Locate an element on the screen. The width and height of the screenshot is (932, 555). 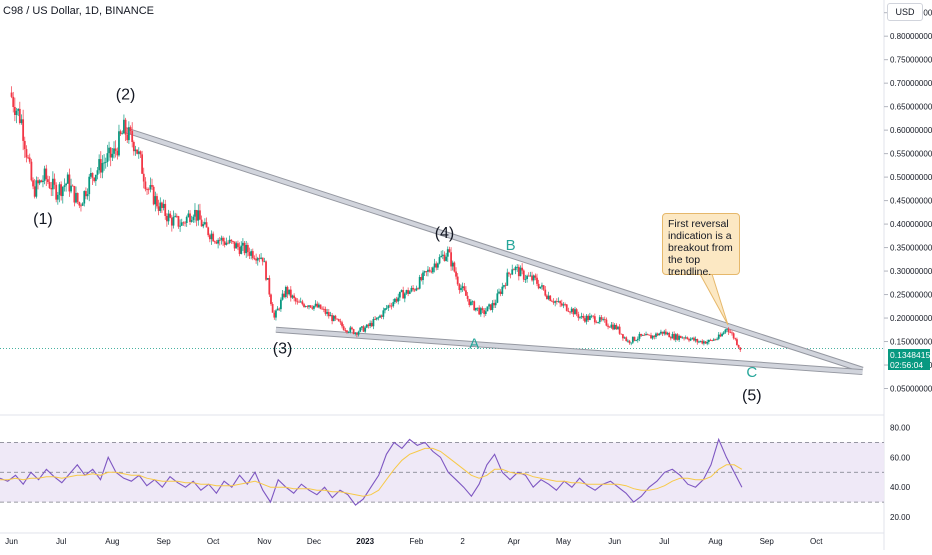
currency-button: USD is located at coordinates (905, 12).